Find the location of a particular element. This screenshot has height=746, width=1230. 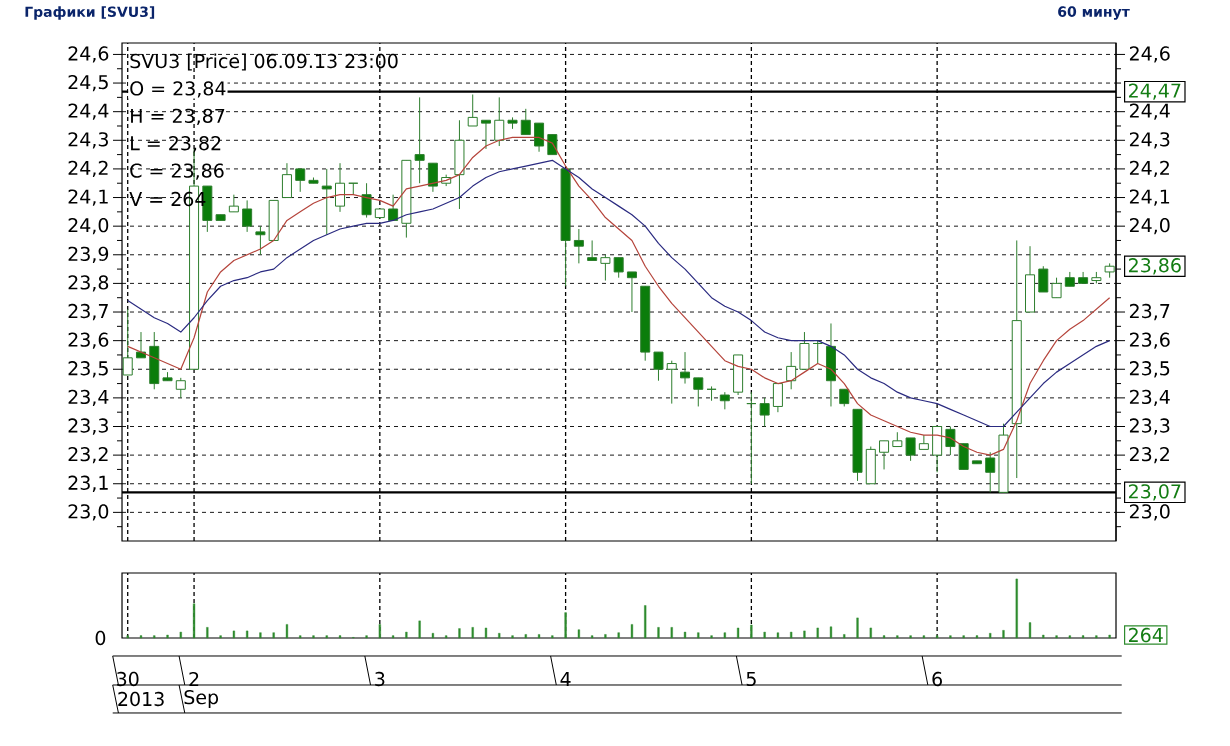

y2-tick-label: 24,0 is located at coordinates (1149, 226).